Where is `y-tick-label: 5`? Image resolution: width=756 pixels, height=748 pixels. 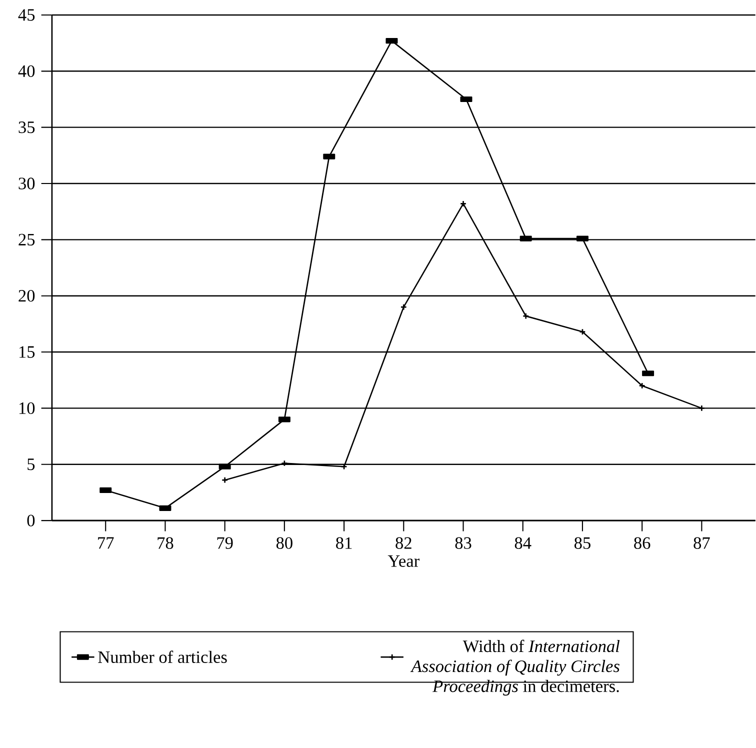 y-tick-label: 5 is located at coordinates (31, 464).